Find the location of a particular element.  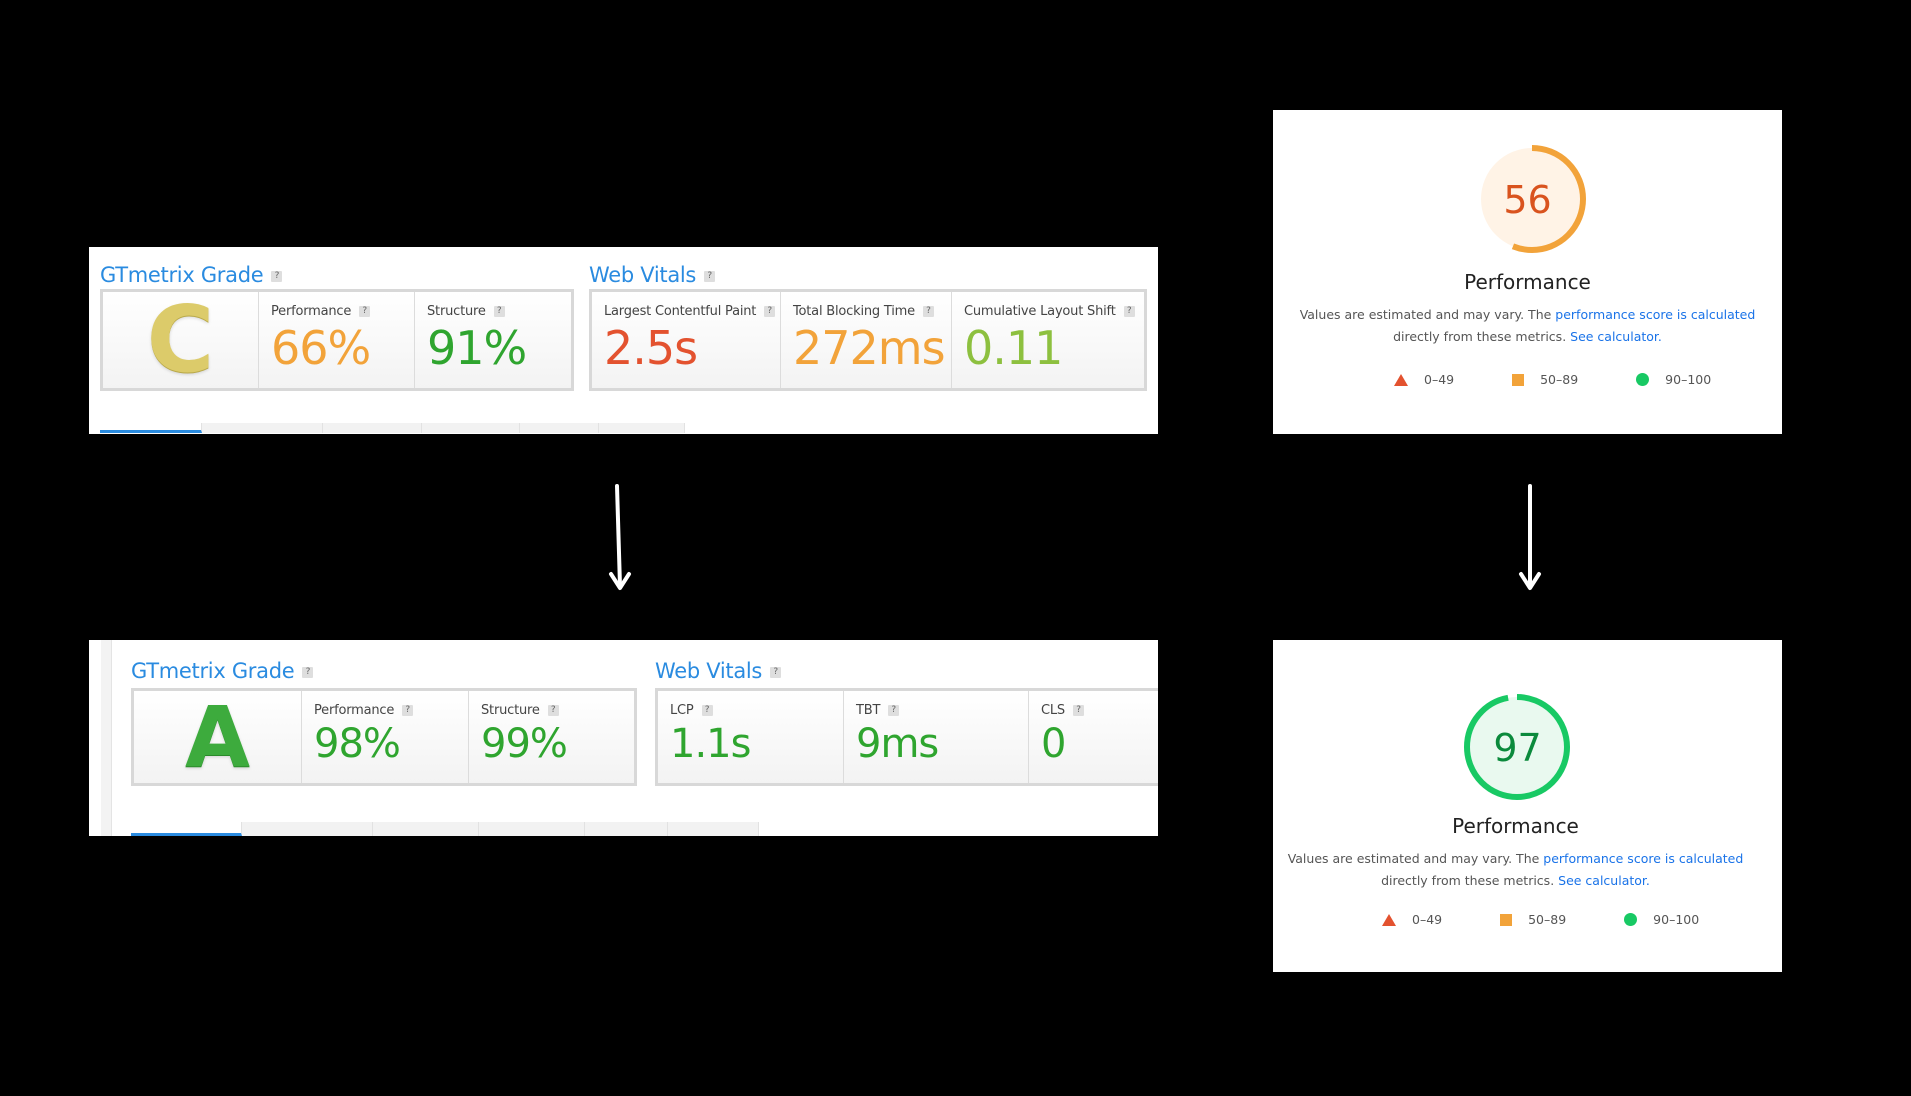

grade-letter: A is located at coordinates (217, 737).